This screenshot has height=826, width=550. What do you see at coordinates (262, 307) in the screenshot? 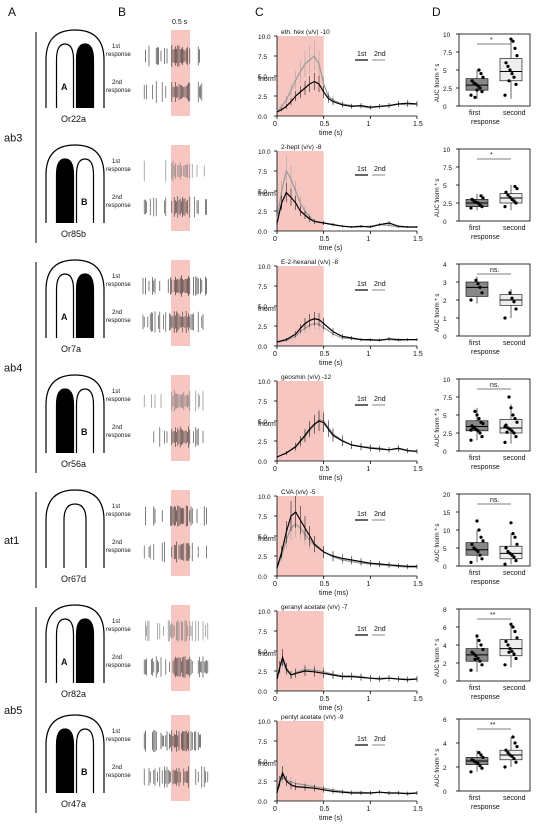
I see `y-tick-label: 5.0` at bounding box center [262, 307].